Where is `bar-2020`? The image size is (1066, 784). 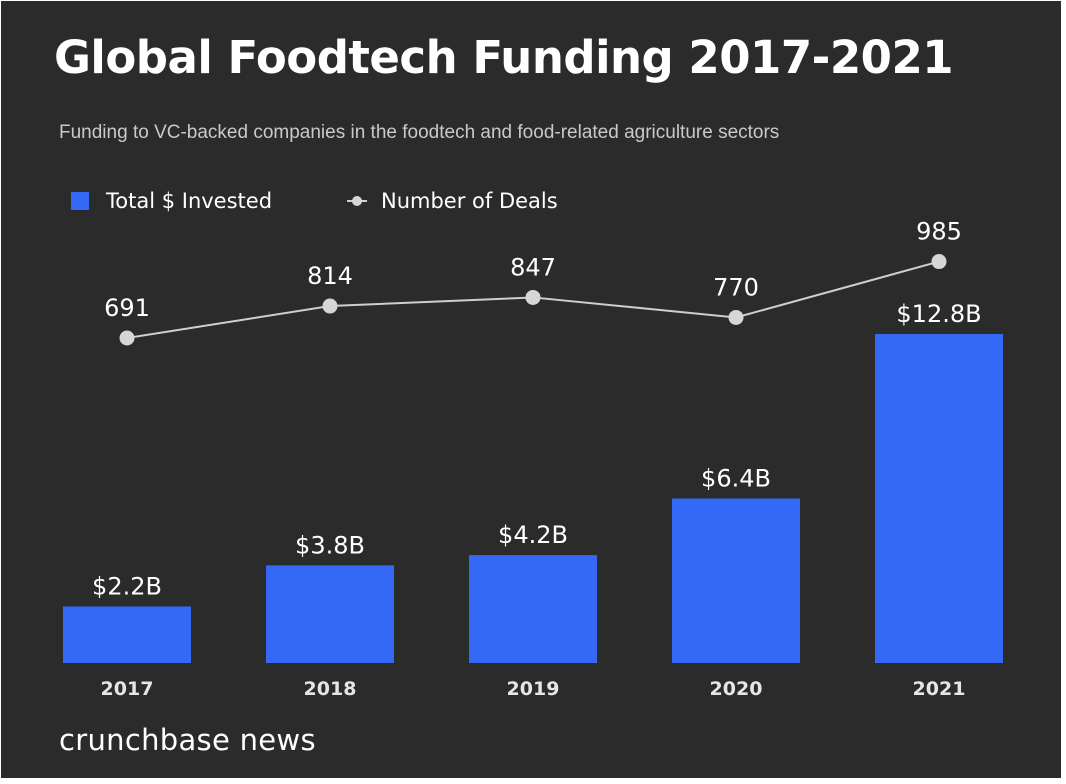
bar-2020 is located at coordinates (736, 580).